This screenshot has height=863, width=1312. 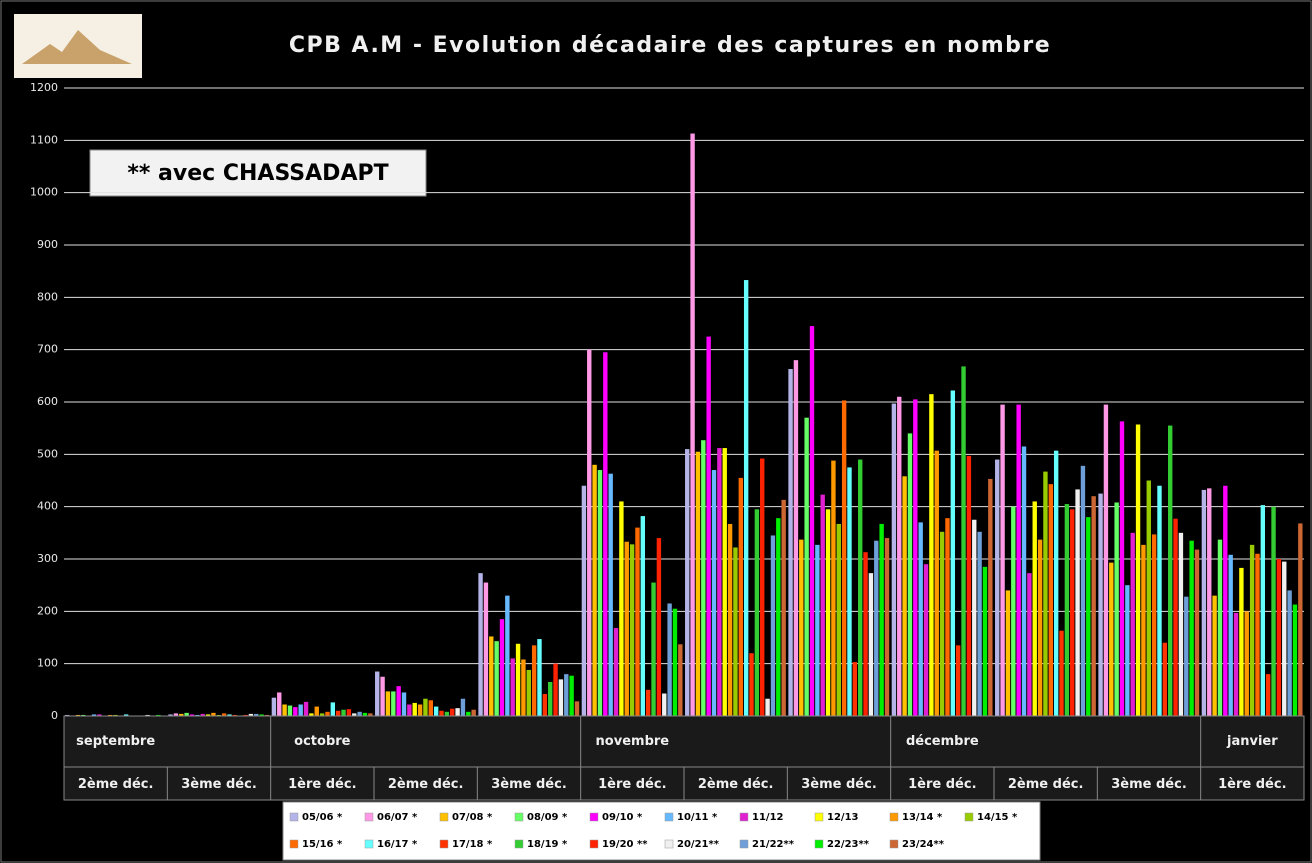 I want to click on legend, so click(x=661, y=831).